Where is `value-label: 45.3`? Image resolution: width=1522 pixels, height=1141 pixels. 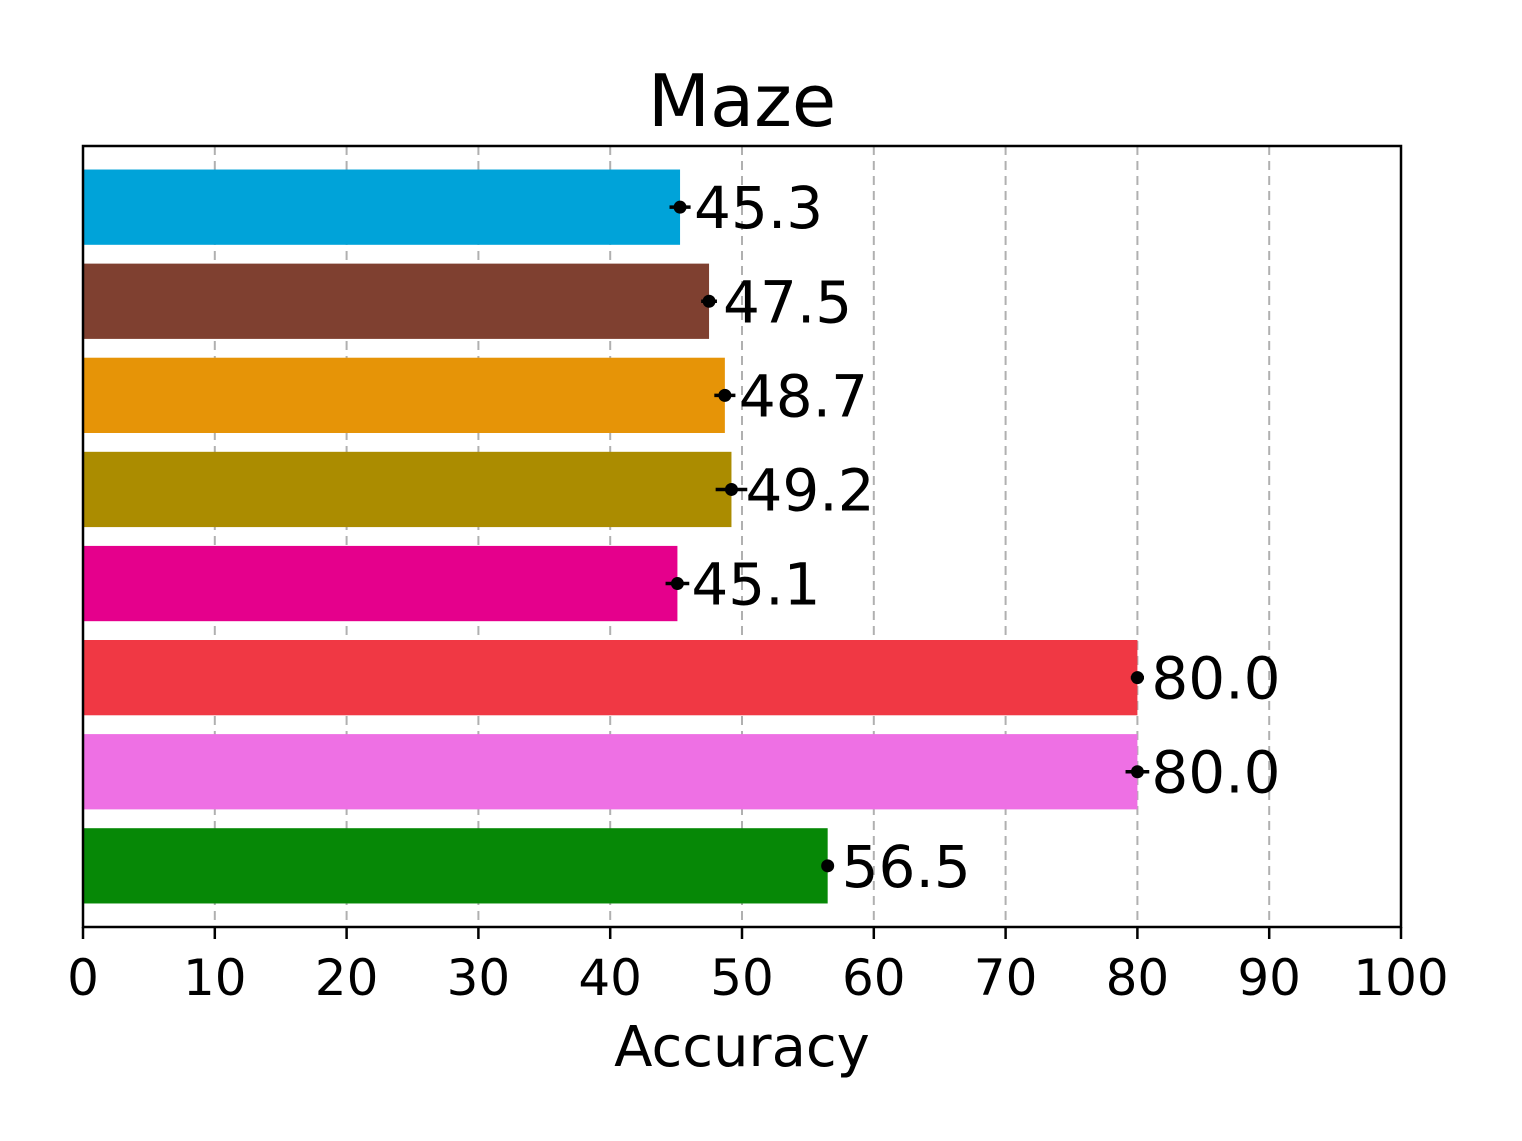
value-label: 45.3 is located at coordinates (758, 208).